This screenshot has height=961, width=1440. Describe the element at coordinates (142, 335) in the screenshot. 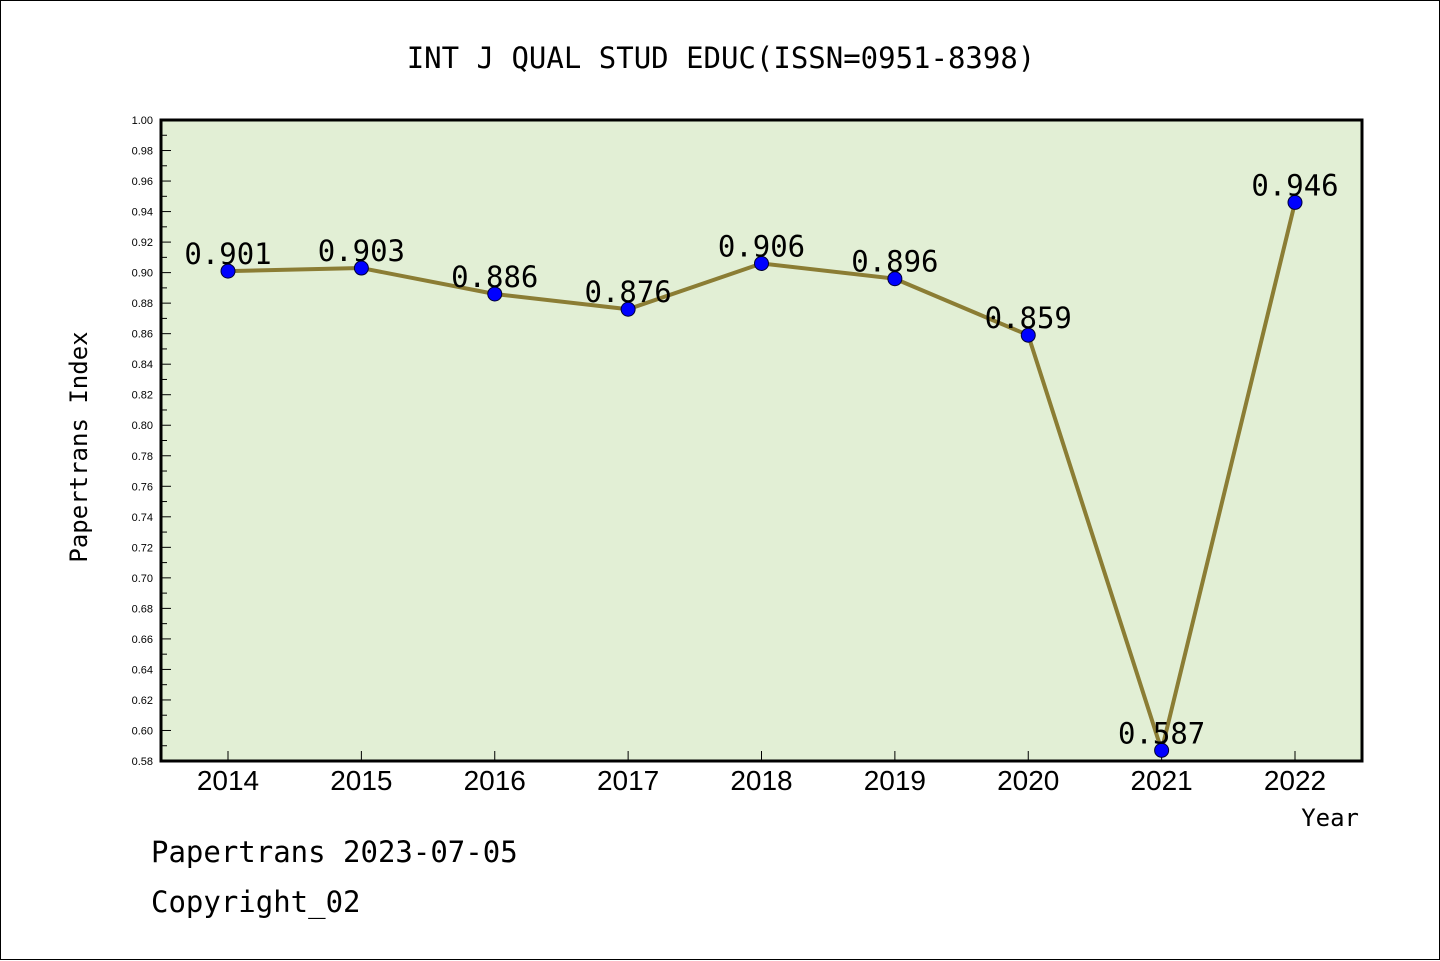

I see `y-tick-label: 0.86` at that location.